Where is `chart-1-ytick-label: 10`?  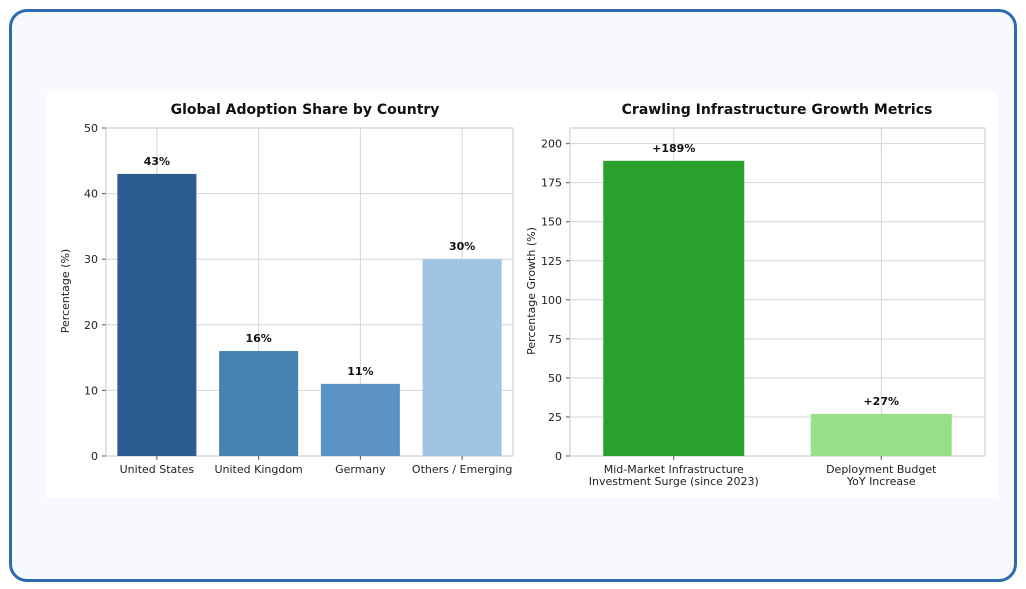 chart-1-ytick-label: 10 is located at coordinates (91, 390).